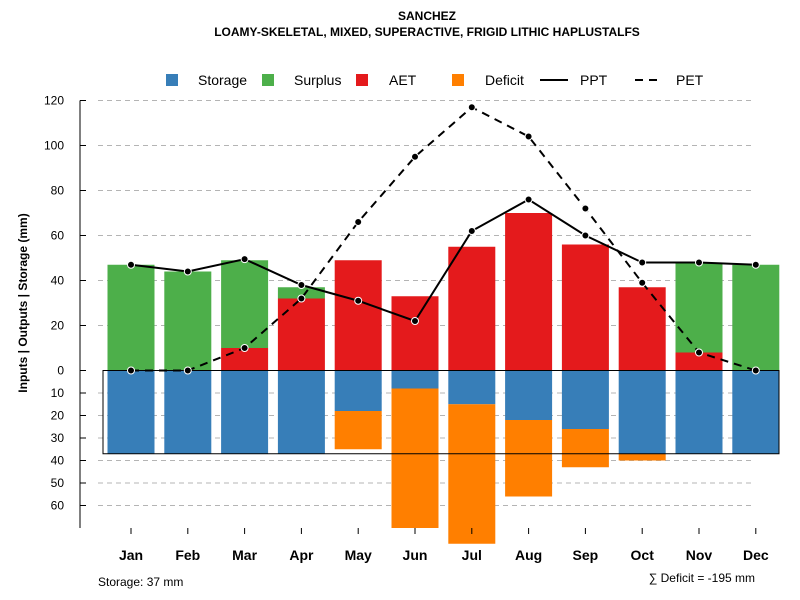  Describe the element at coordinates (699, 555) in the screenshot. I see `x-tick-label: Nov` at that location.